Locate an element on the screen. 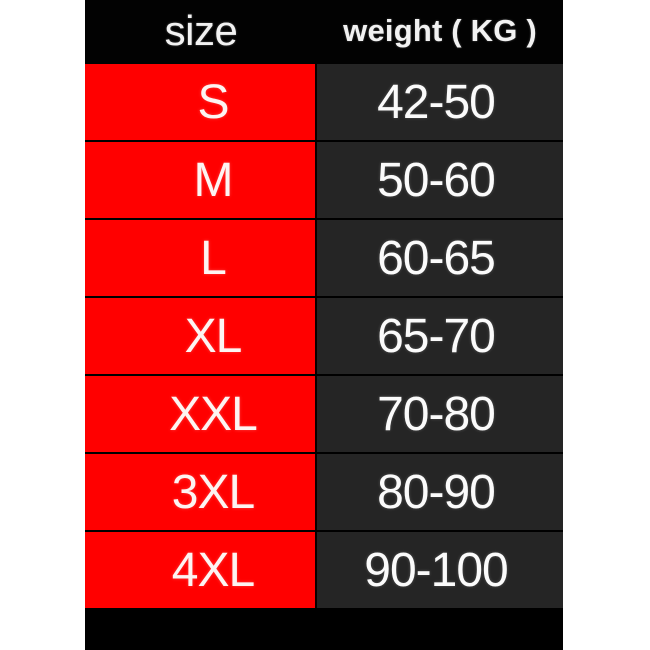 This screenshot has width=650, height=650. table-row: M 50-60 is located at coordinates (324, 181).